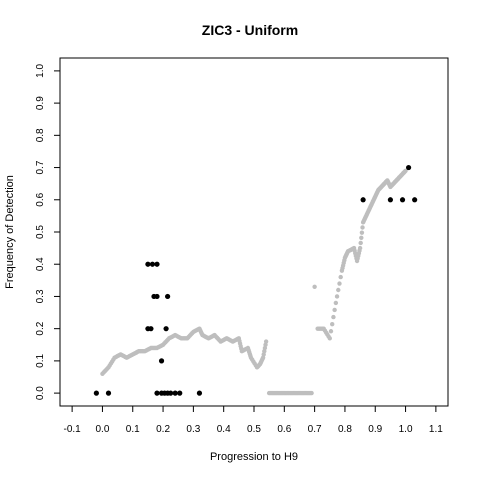  Describe the element at coordinates (254, 457) in the screenshot. I see `x-axis-label: Progression to H9` at that location.